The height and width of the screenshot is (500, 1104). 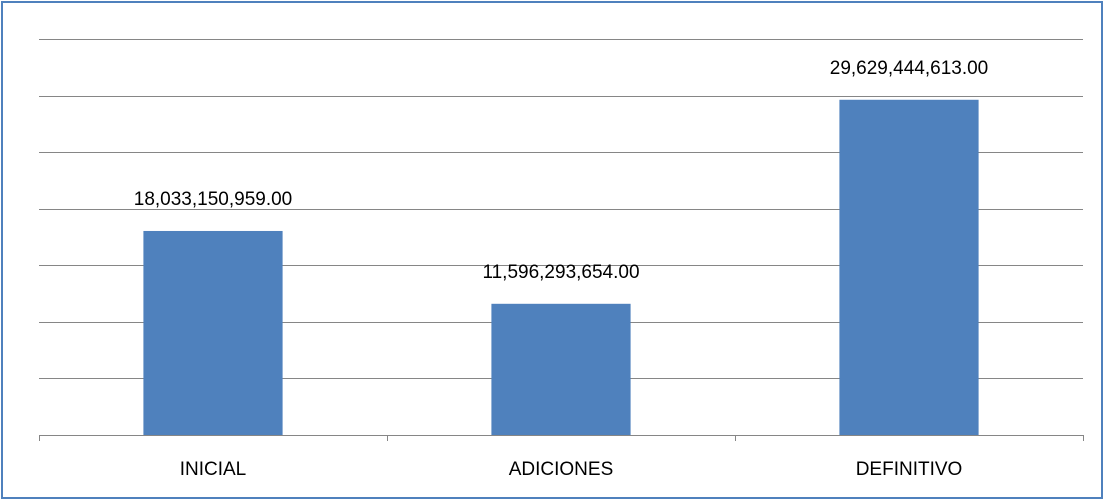 What do you see at coordinates (561, 369) in the screenshot?
I see `bar-adiciones` at bounding box center [561, 369].